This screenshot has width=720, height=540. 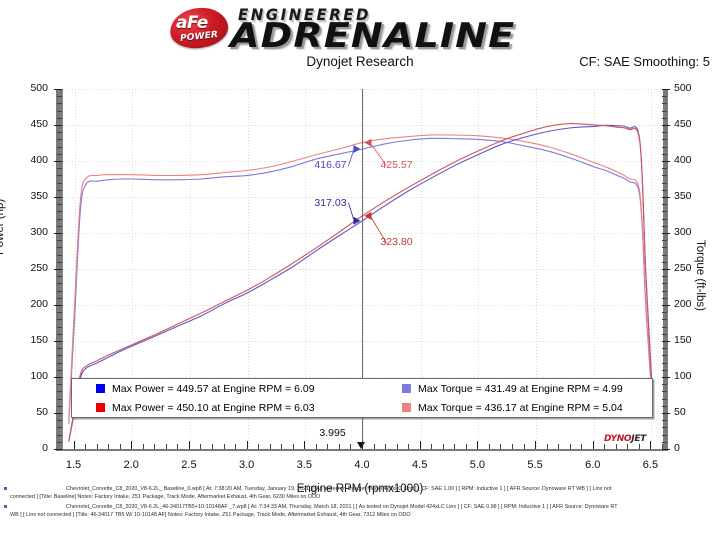 What do you see at coordinates (593, 465) in the screenshot?
I see `x-axis-label: 6.0` at bounding box center [593, 465].